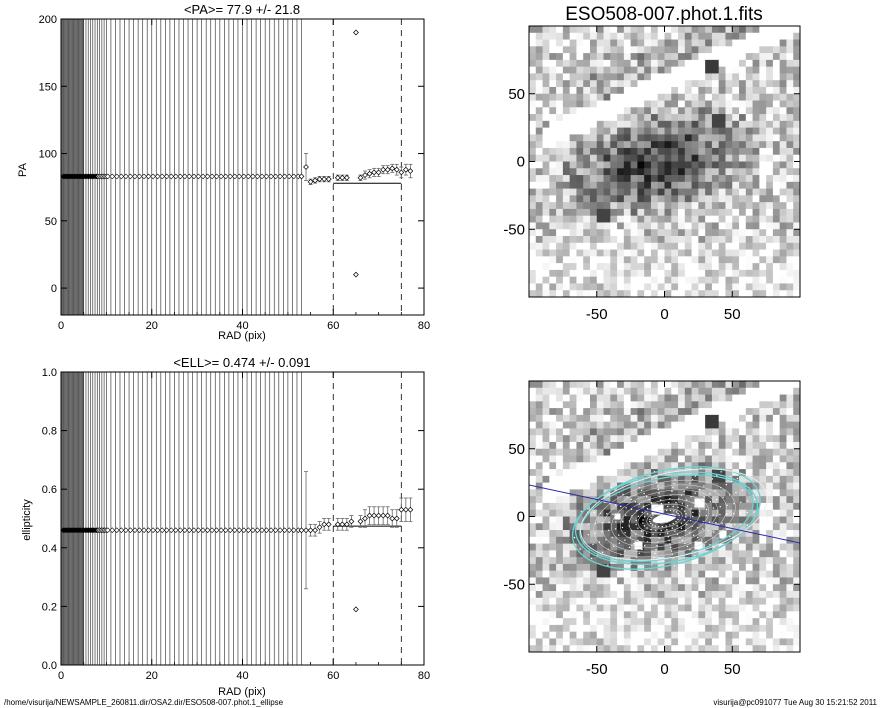  Describe the element at coordinates (181, 530) in the screenshot. I see `inner-data-points` at that location.